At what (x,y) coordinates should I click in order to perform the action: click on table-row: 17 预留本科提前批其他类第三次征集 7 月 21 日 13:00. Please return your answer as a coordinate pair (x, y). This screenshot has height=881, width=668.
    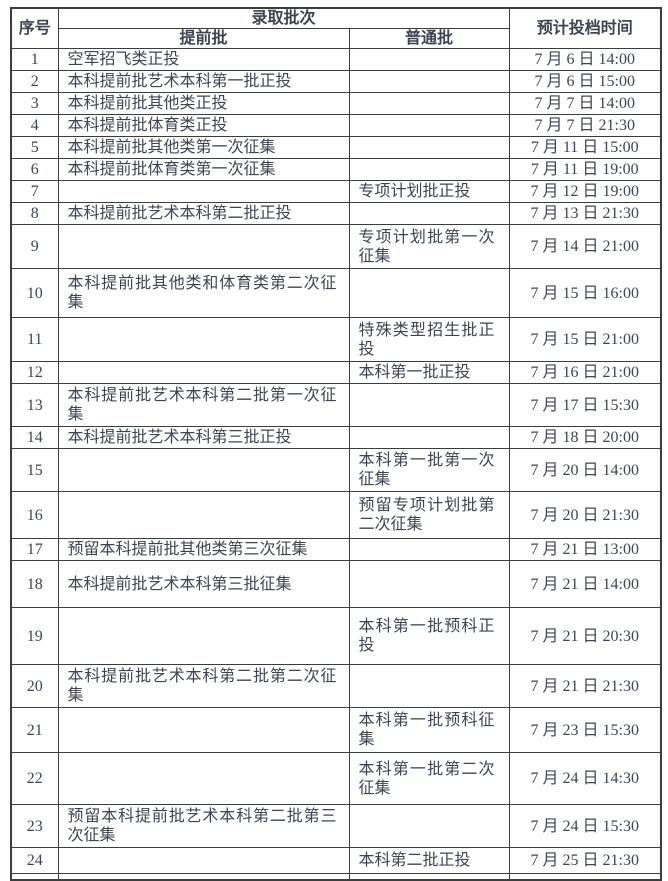
    Looking at the image, I should click on (336, 549).